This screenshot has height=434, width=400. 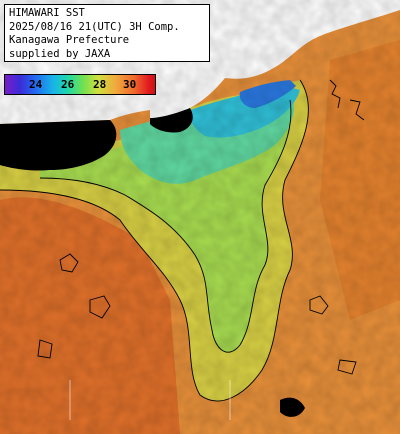 What do you see at coordinates (130, 84) in the screenshot?
I see `scale-tick-30: 30` at bounding box center [130, 84].